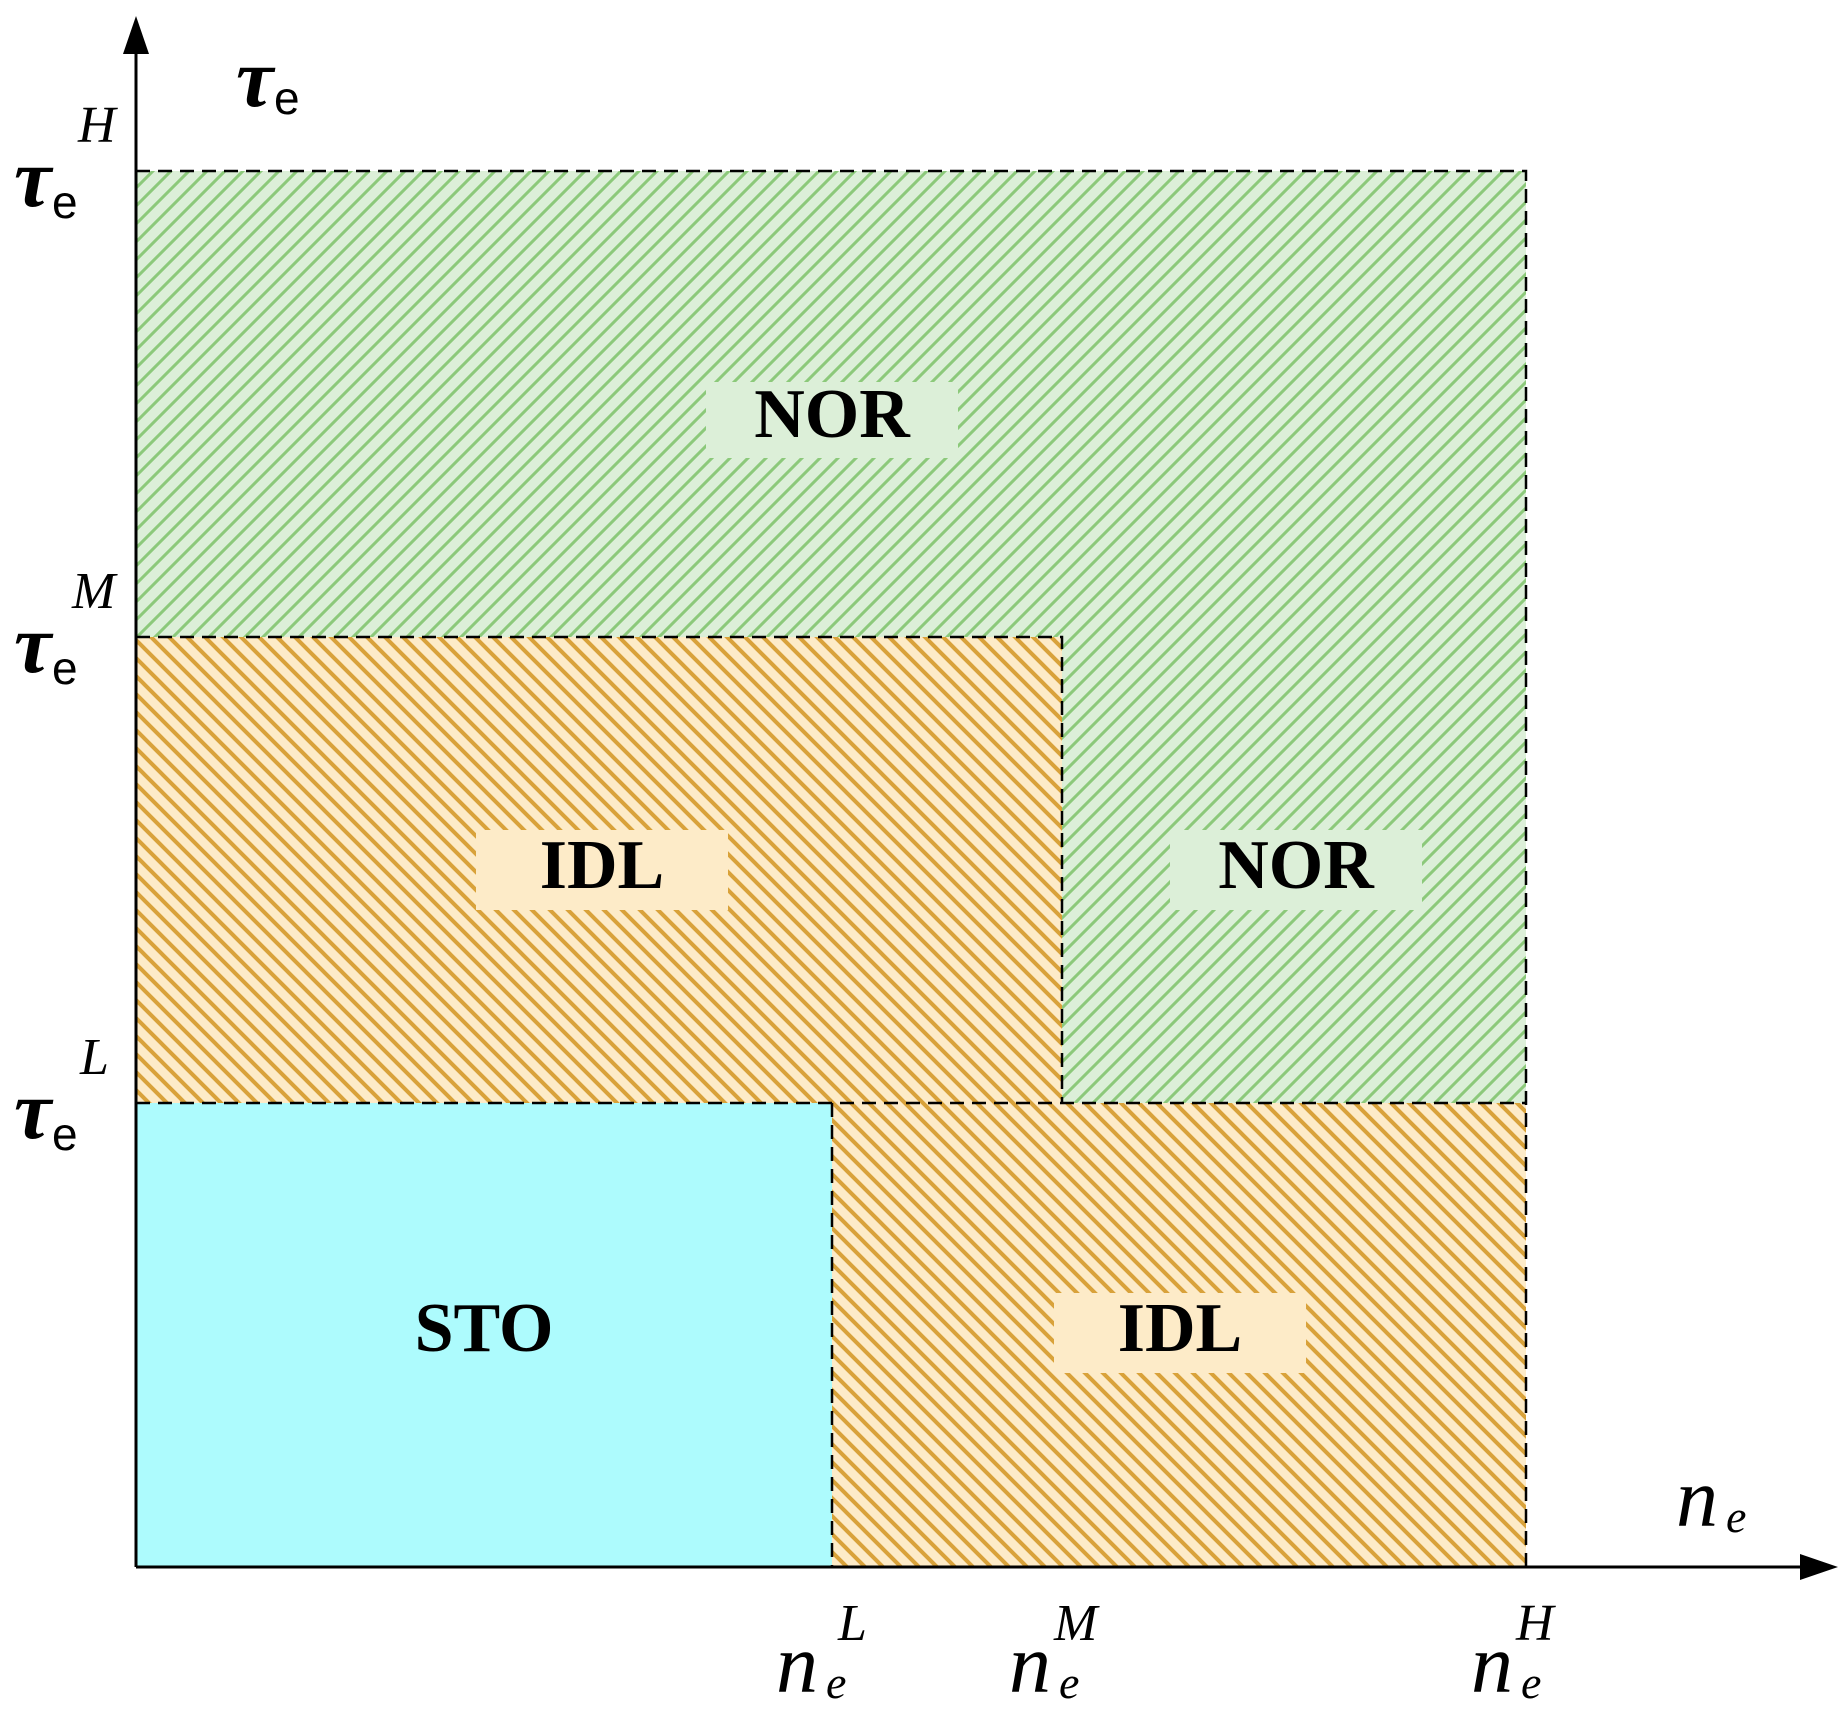  I want to click on x-tick-sup: H, so click(1535, 1623).